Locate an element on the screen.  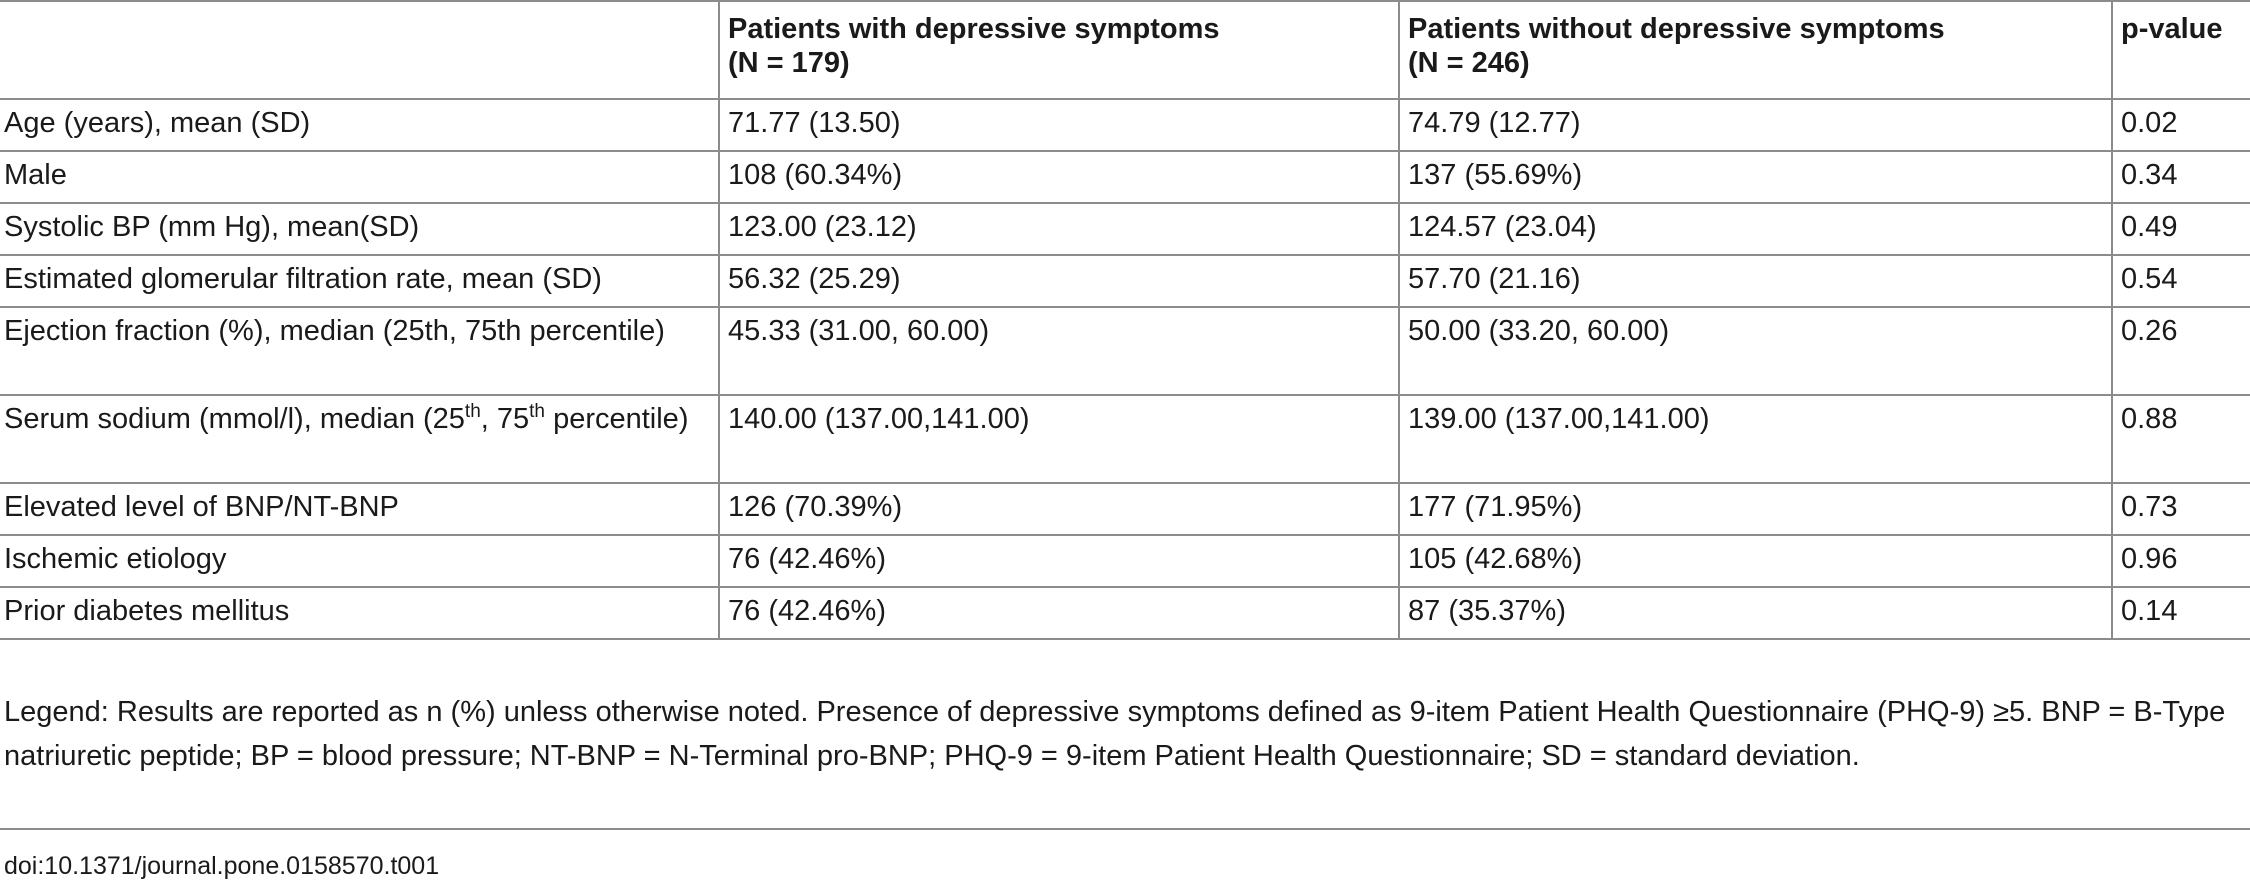
cell-with-depressive: 71.77 (13.50) is located at coordinates (1059, 125).